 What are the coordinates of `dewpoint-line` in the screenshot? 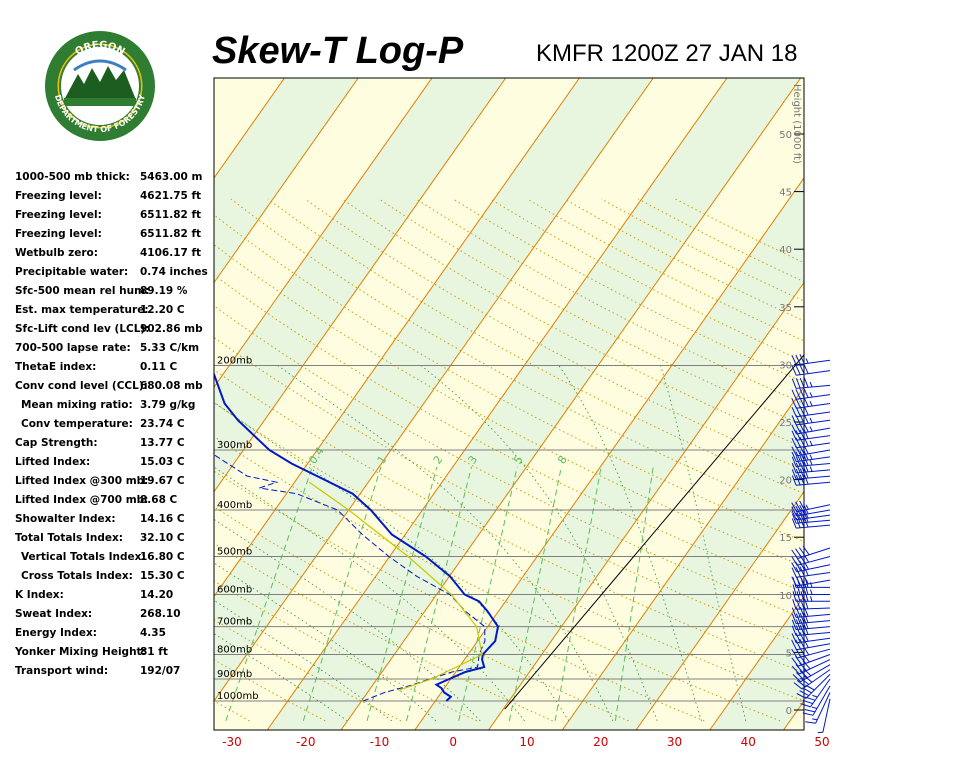 It's located at (350, 578).